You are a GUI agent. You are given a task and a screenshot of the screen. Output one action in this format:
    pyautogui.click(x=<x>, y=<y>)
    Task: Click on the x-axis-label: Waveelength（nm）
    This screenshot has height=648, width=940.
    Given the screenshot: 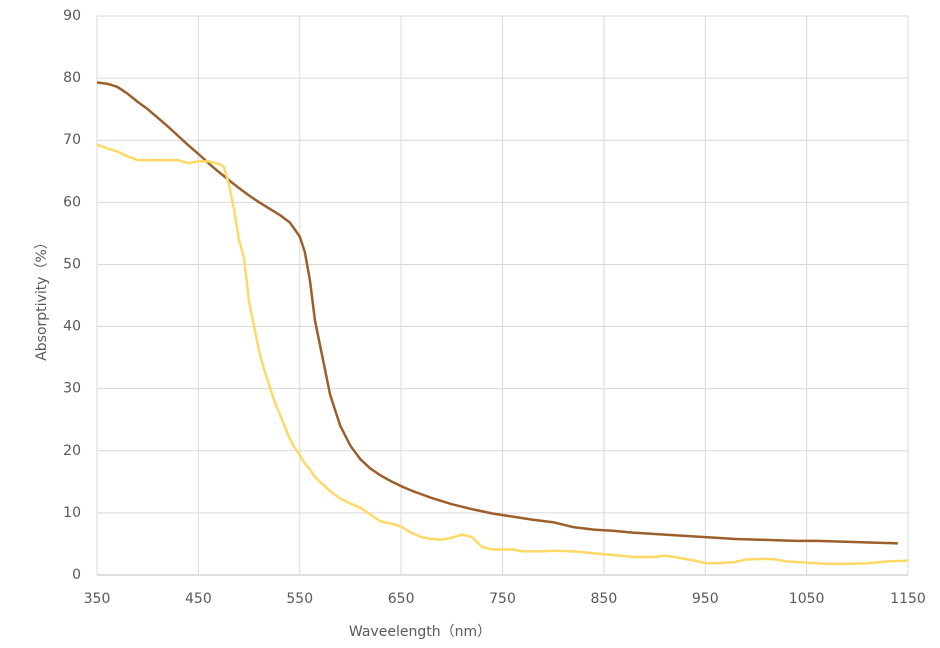 What is the action you would take?
    pyautogui.click(x=420, y=632)
    